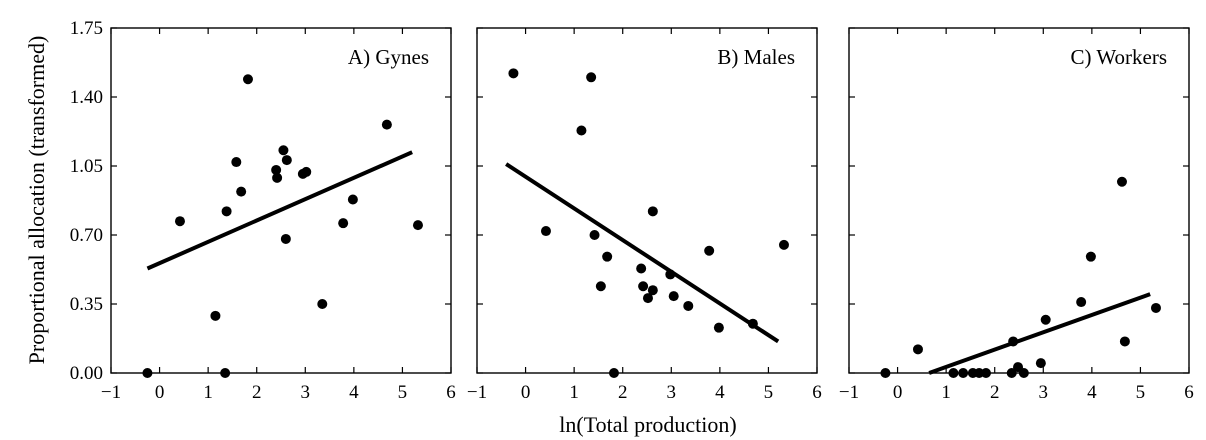  What do you see at coordinates (86, 28) in the screenshot?
I see `y-tick-label: 1.75` at bounding box center [86, 28].